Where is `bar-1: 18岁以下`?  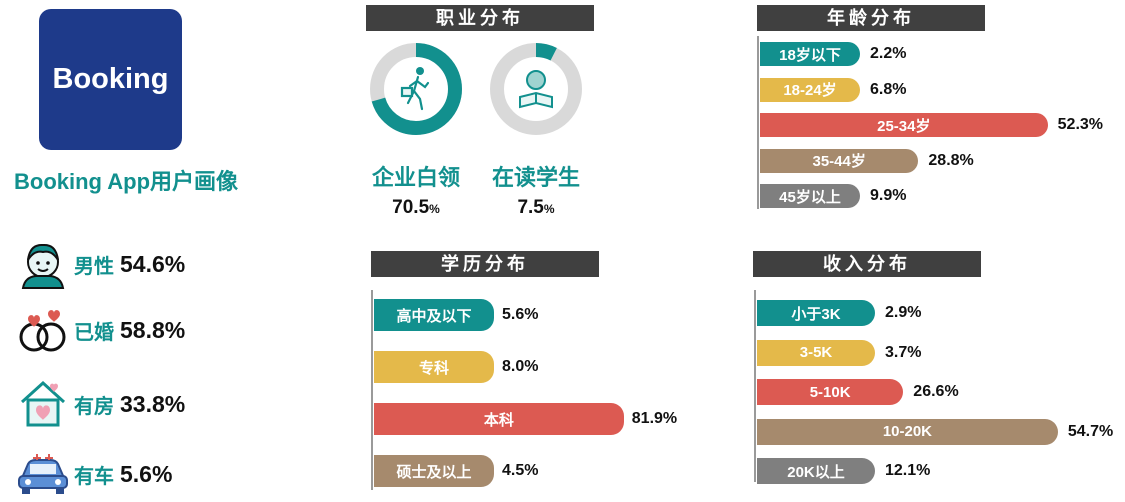 bar-1: 18岁以下 is located at coordinates (810, 54).